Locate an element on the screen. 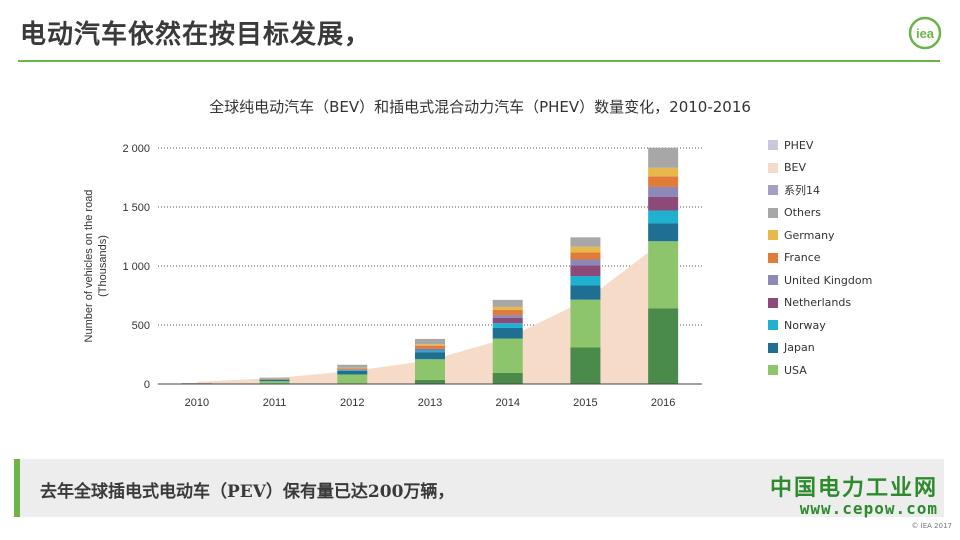  legend-item: Netherlands is located at coordinates (858, 303).